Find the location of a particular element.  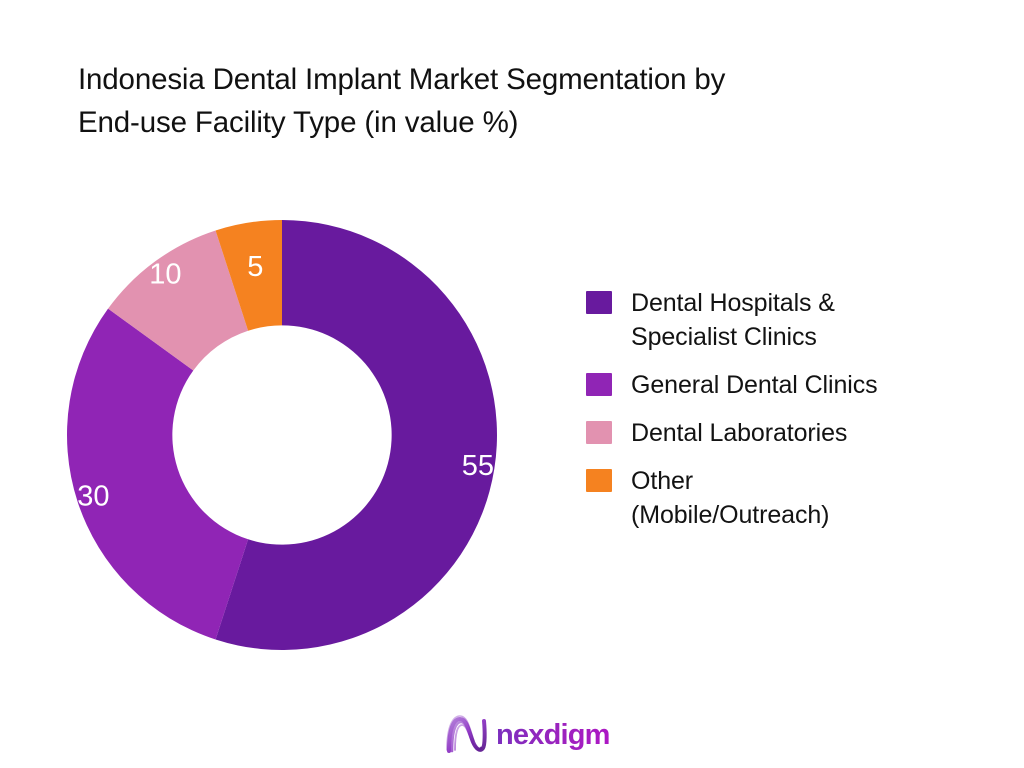

donut-label-dental-hospitals-specialist-clinics: 55 is located at coordinates (478, 466).